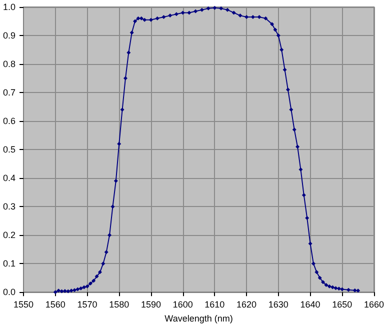 The height and width of the screenshot is (328, 388). I want to click on y-tick-label: 0.5, so click(9, 149).